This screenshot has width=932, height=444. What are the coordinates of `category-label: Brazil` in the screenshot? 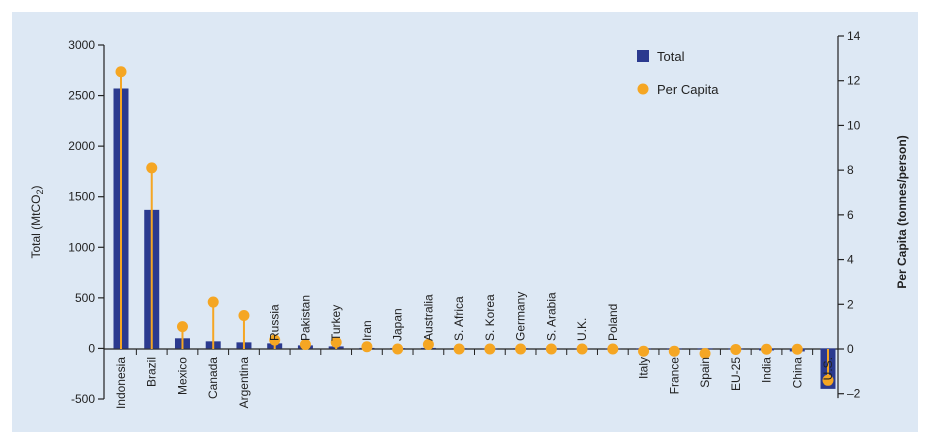 It's located at (152, 372).